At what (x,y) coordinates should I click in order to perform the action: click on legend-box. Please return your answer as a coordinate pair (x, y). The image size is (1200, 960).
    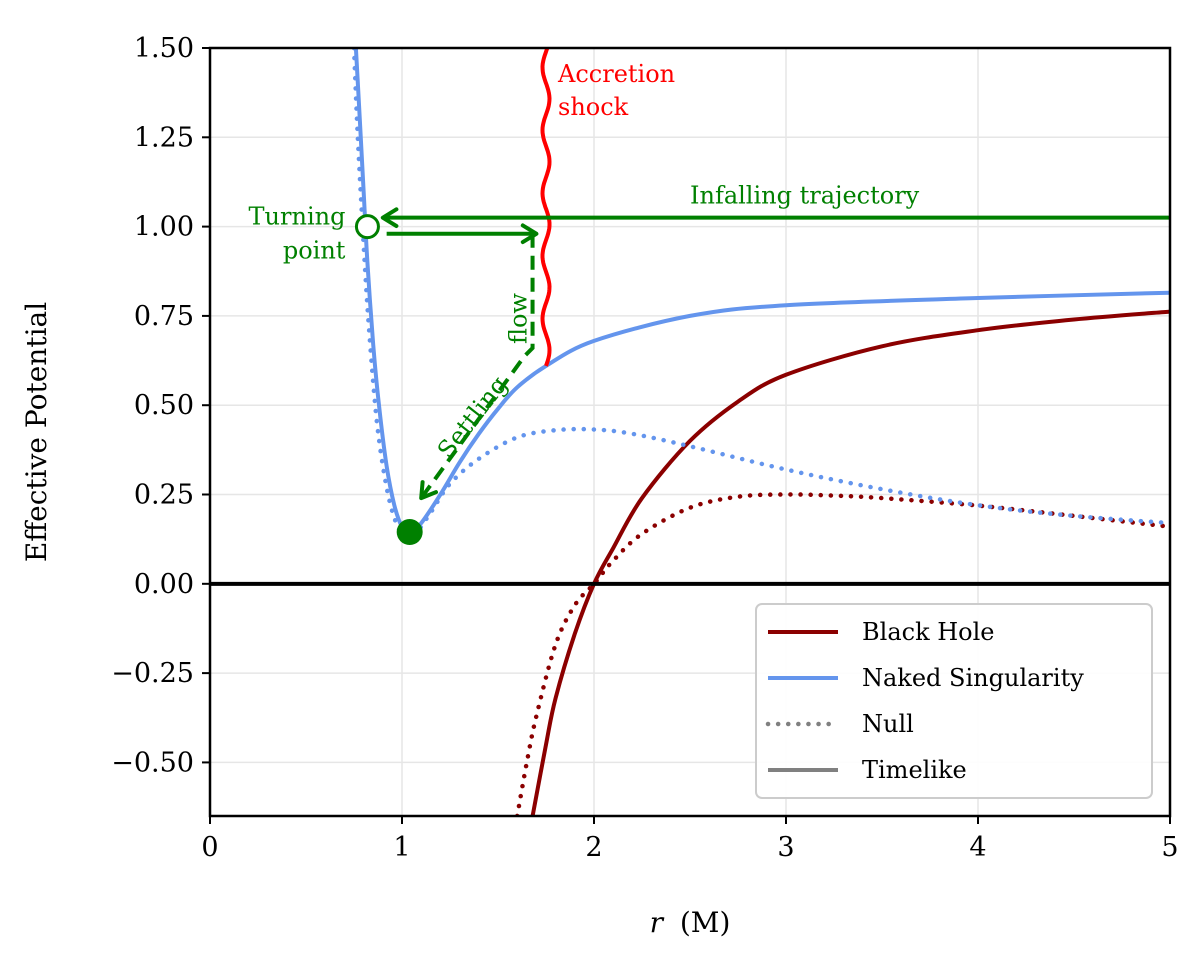
    Looking at the image, I should click on (954, 701).